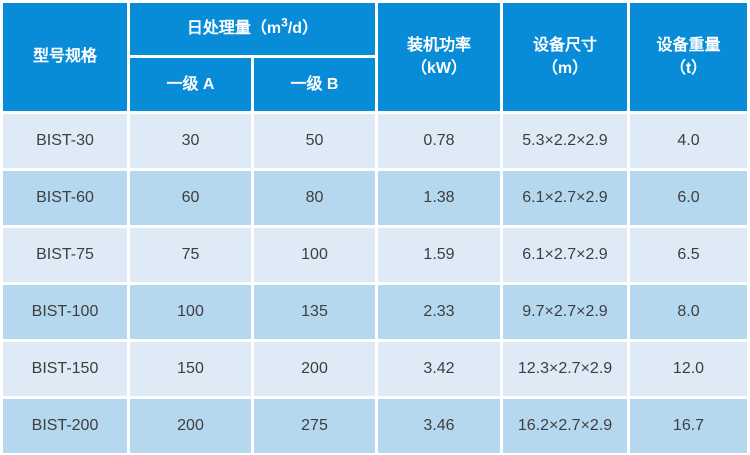 This screenshot has height=455, width=750. What do you see at coordinates (565, 141) in the screenshot?
I see `cell-size: 5.3×2.2×2.9` at bounding box center [565, 141].